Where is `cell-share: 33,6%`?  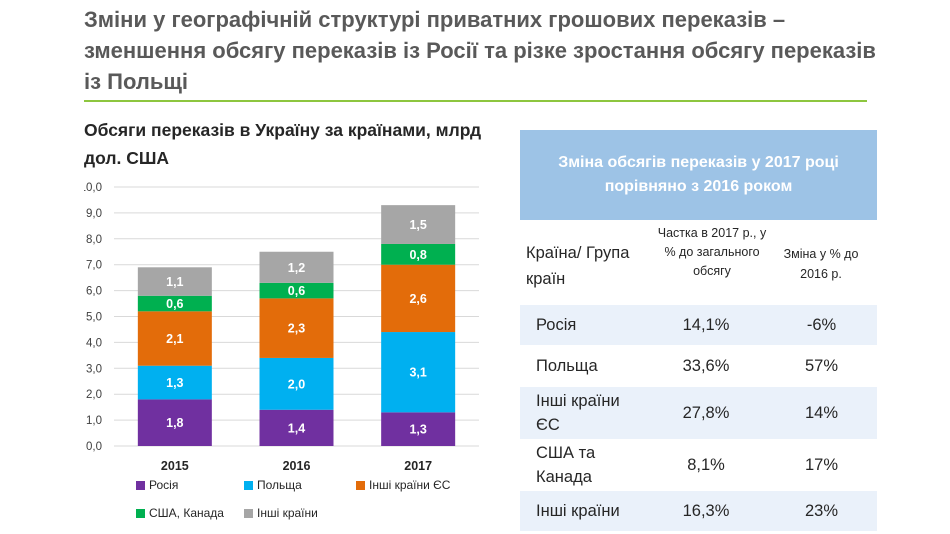 cell-share: 33,6% is located at coordinates (706, 365).